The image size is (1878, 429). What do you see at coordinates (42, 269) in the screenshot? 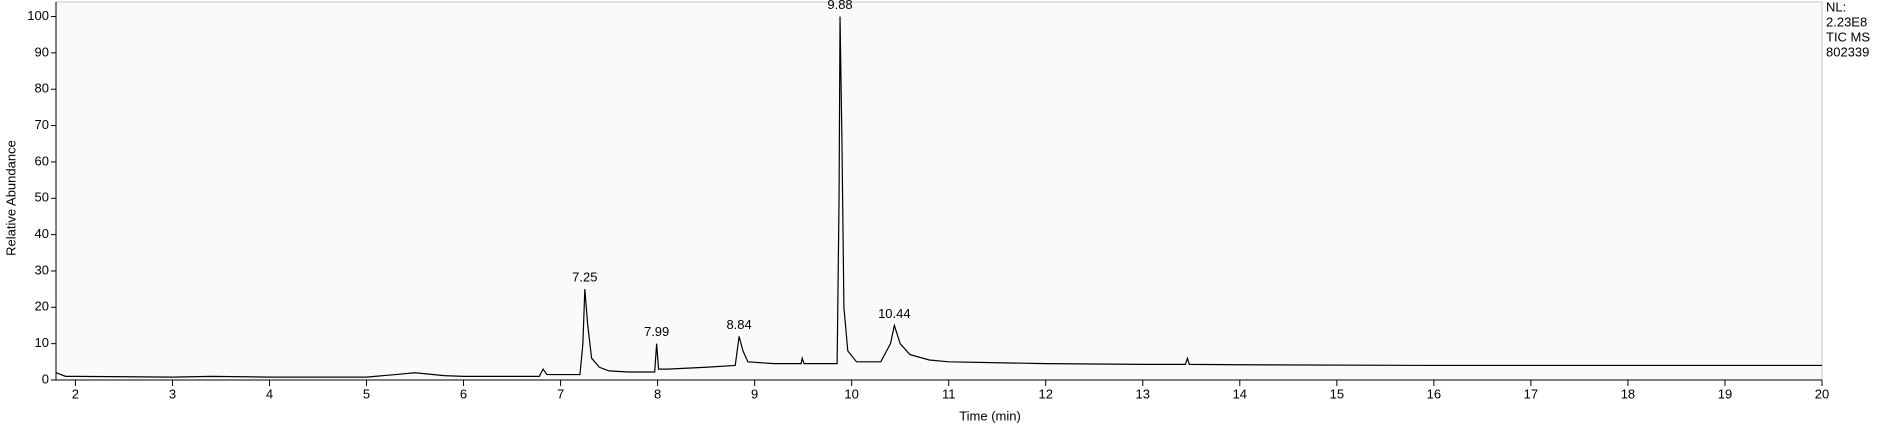
I see `y-tick-label: 30` at bounding box center [42, 269].